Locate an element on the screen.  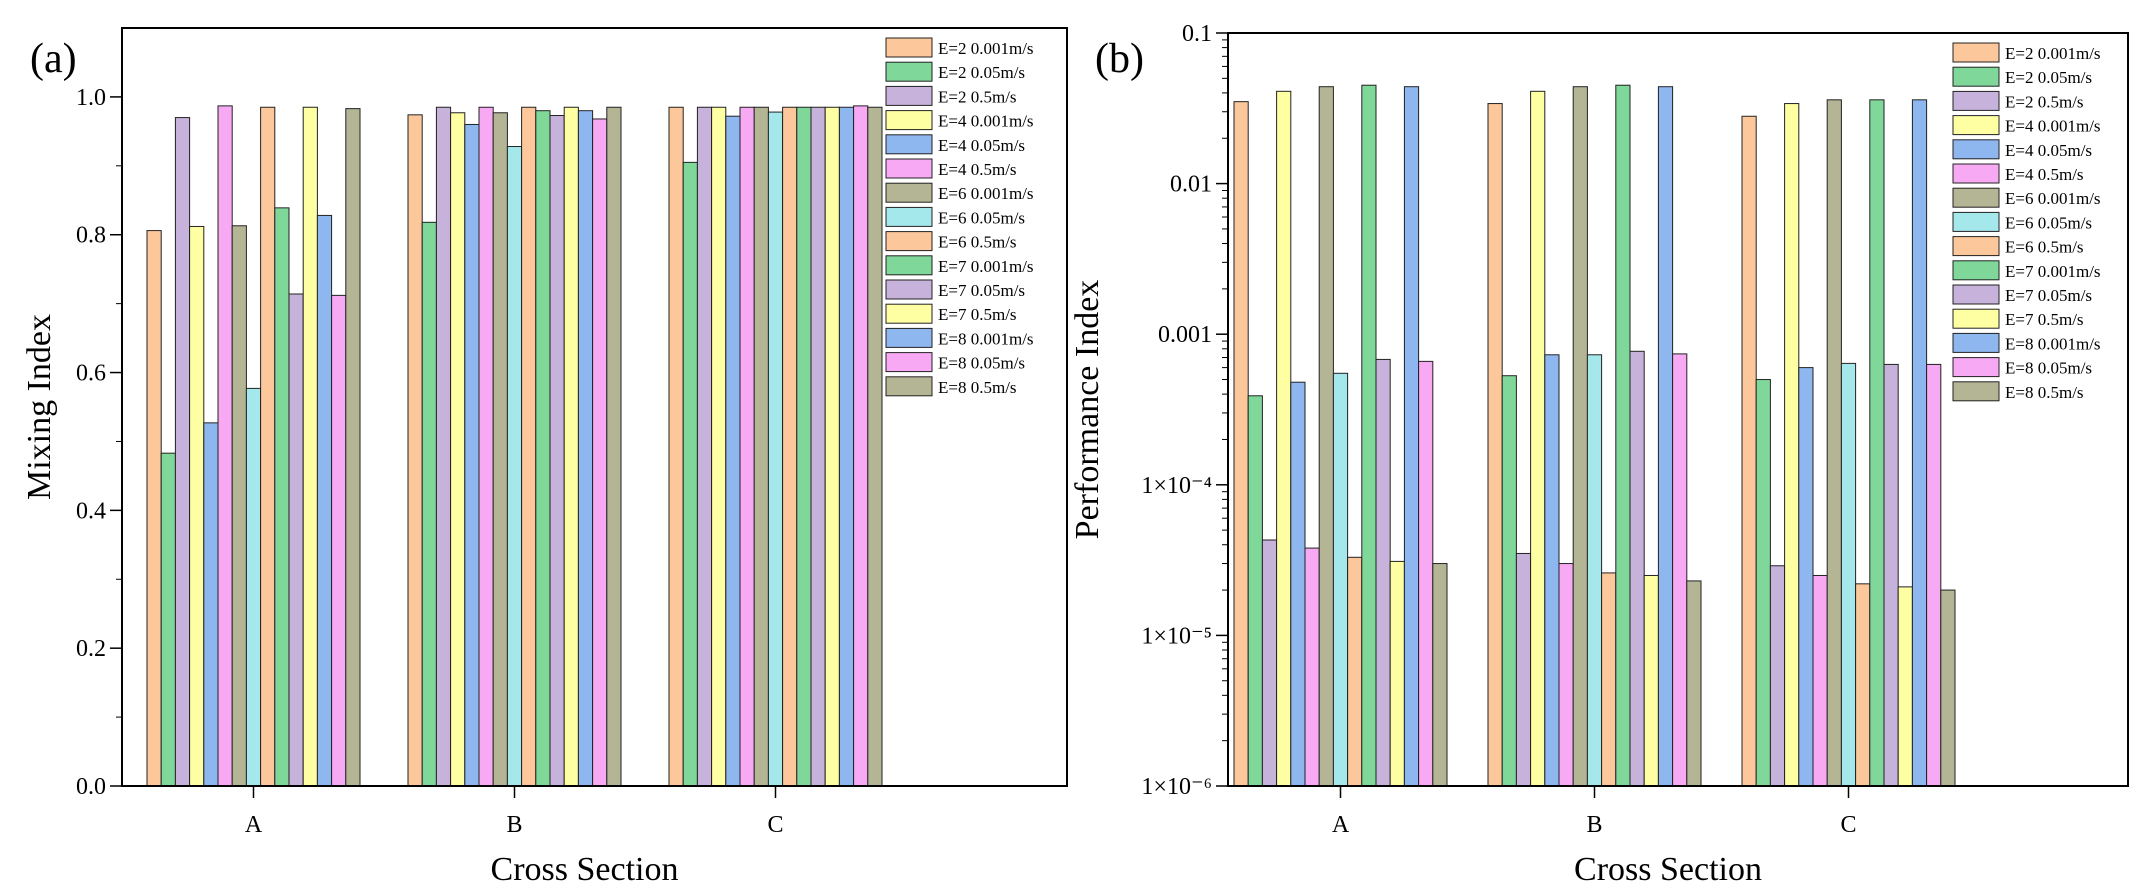
bar-B-E-7-0-05m-s is located at coordinates (1637, 568).